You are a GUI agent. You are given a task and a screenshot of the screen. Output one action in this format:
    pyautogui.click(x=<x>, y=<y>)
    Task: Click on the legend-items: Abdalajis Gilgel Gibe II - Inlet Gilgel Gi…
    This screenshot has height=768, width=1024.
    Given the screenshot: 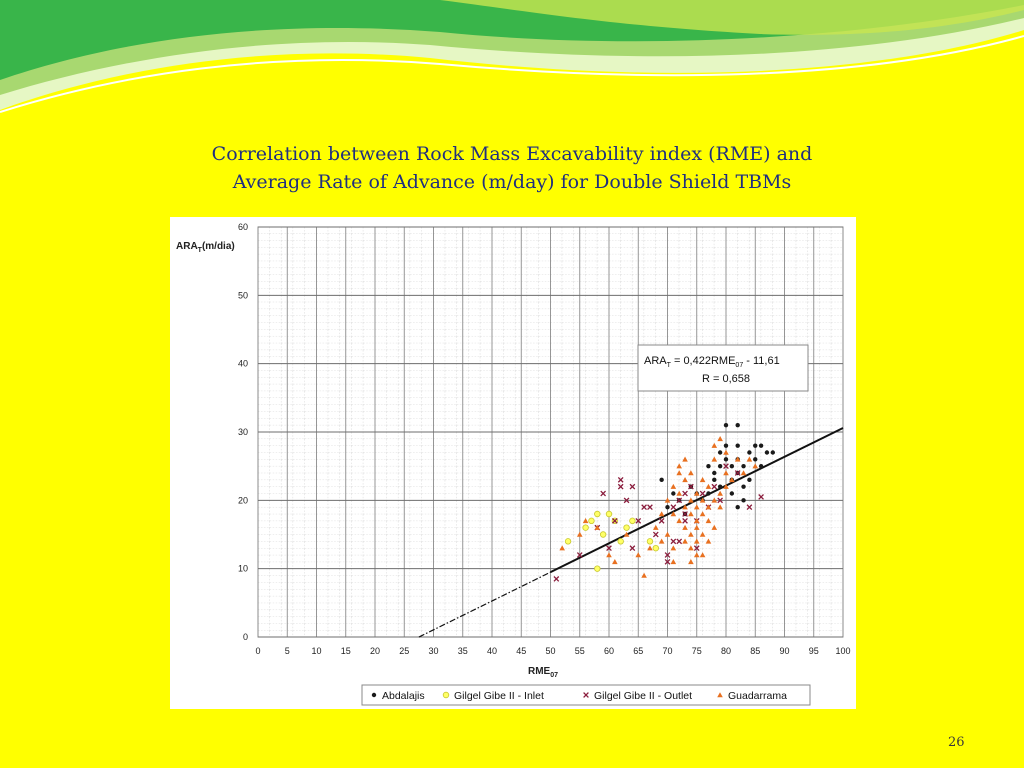 What is the action you would take?
    pyautogui.click(x=579, y=696)
    